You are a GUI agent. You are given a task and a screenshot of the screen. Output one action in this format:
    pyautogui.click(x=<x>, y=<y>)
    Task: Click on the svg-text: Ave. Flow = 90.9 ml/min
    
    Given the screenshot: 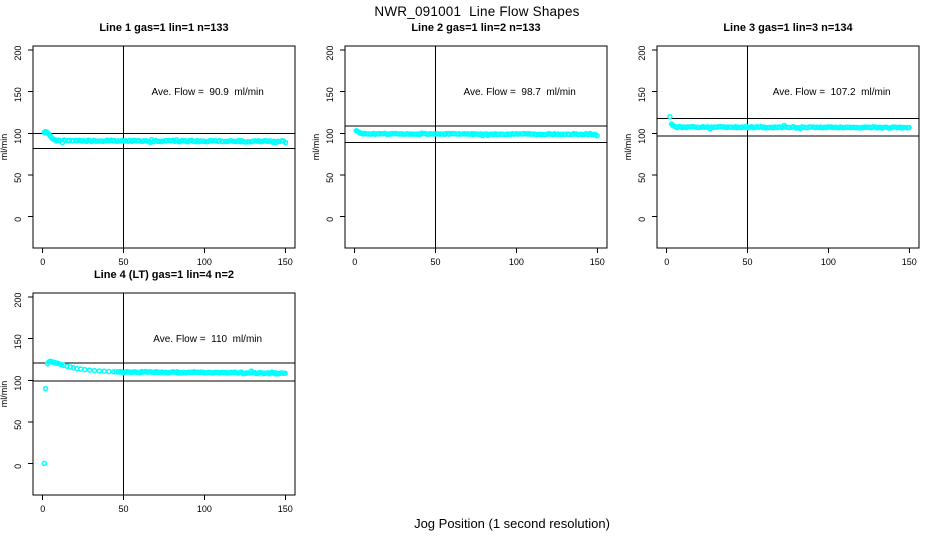 What is the action you would take?
    pyautogui.click(x=207, y=92)
    